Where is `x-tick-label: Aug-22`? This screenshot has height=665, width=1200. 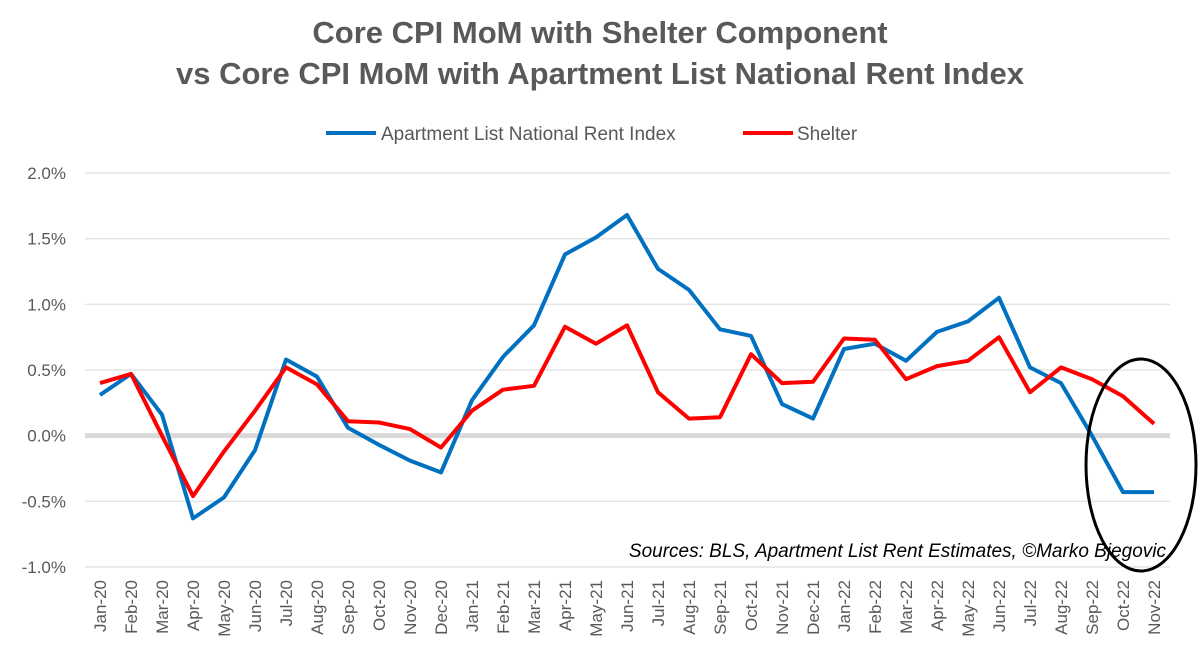
x-tick-label: Aug-22 is located at coordinates (1061, 607).